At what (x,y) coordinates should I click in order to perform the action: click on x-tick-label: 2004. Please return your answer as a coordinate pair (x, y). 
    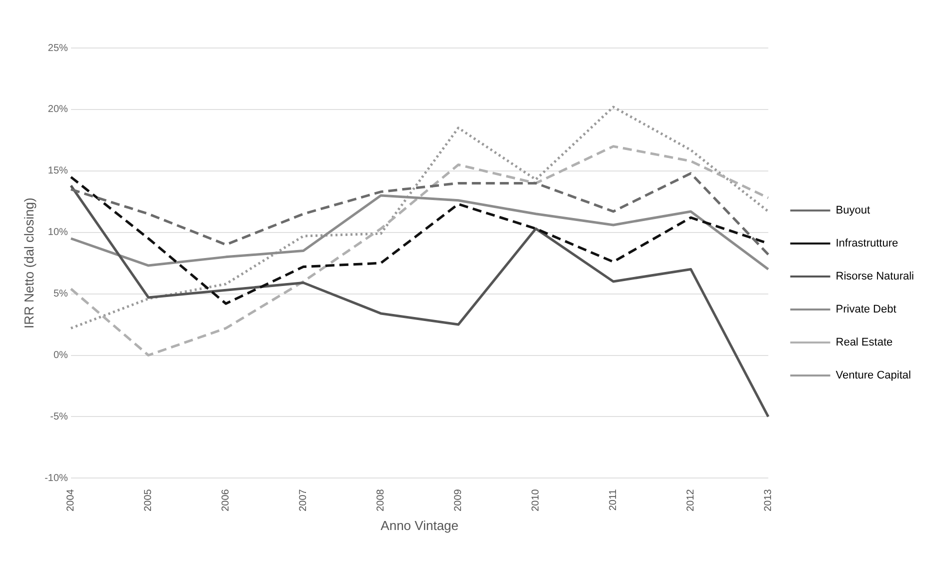
    Looking at the image, I should click on (71, 500).